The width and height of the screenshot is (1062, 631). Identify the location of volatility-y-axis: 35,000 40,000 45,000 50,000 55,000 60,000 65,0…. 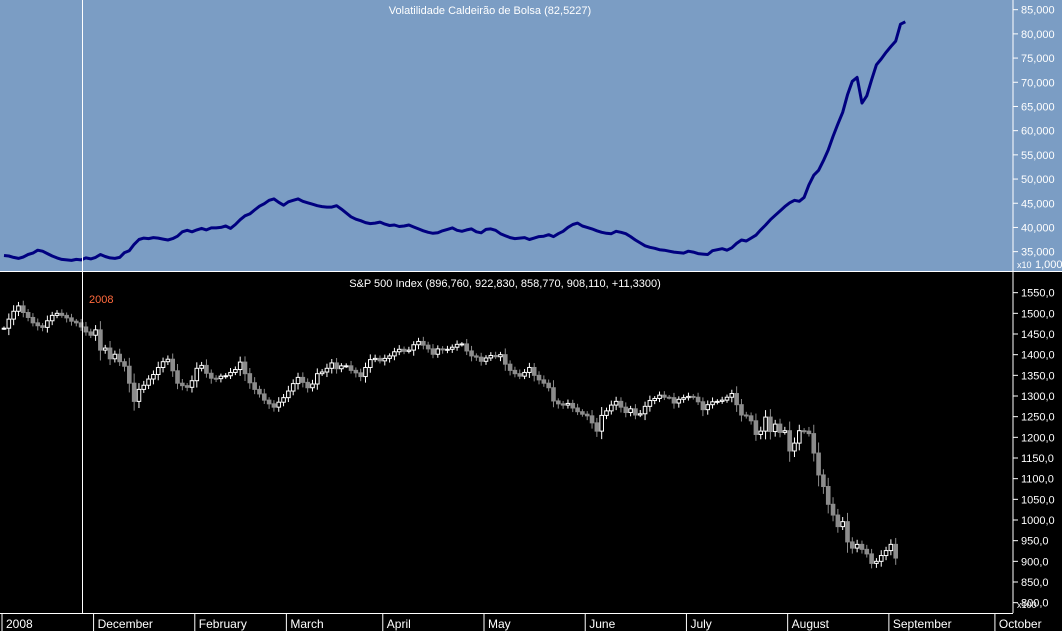
(1037, 138).